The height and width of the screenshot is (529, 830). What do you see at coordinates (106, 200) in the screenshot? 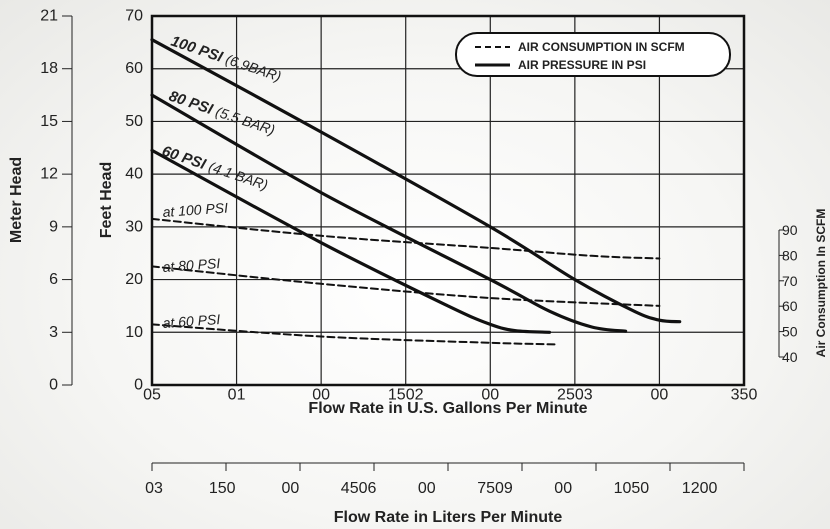
I see `feet-head-axis-title: Feet Head` at bounding box center [106, 200].